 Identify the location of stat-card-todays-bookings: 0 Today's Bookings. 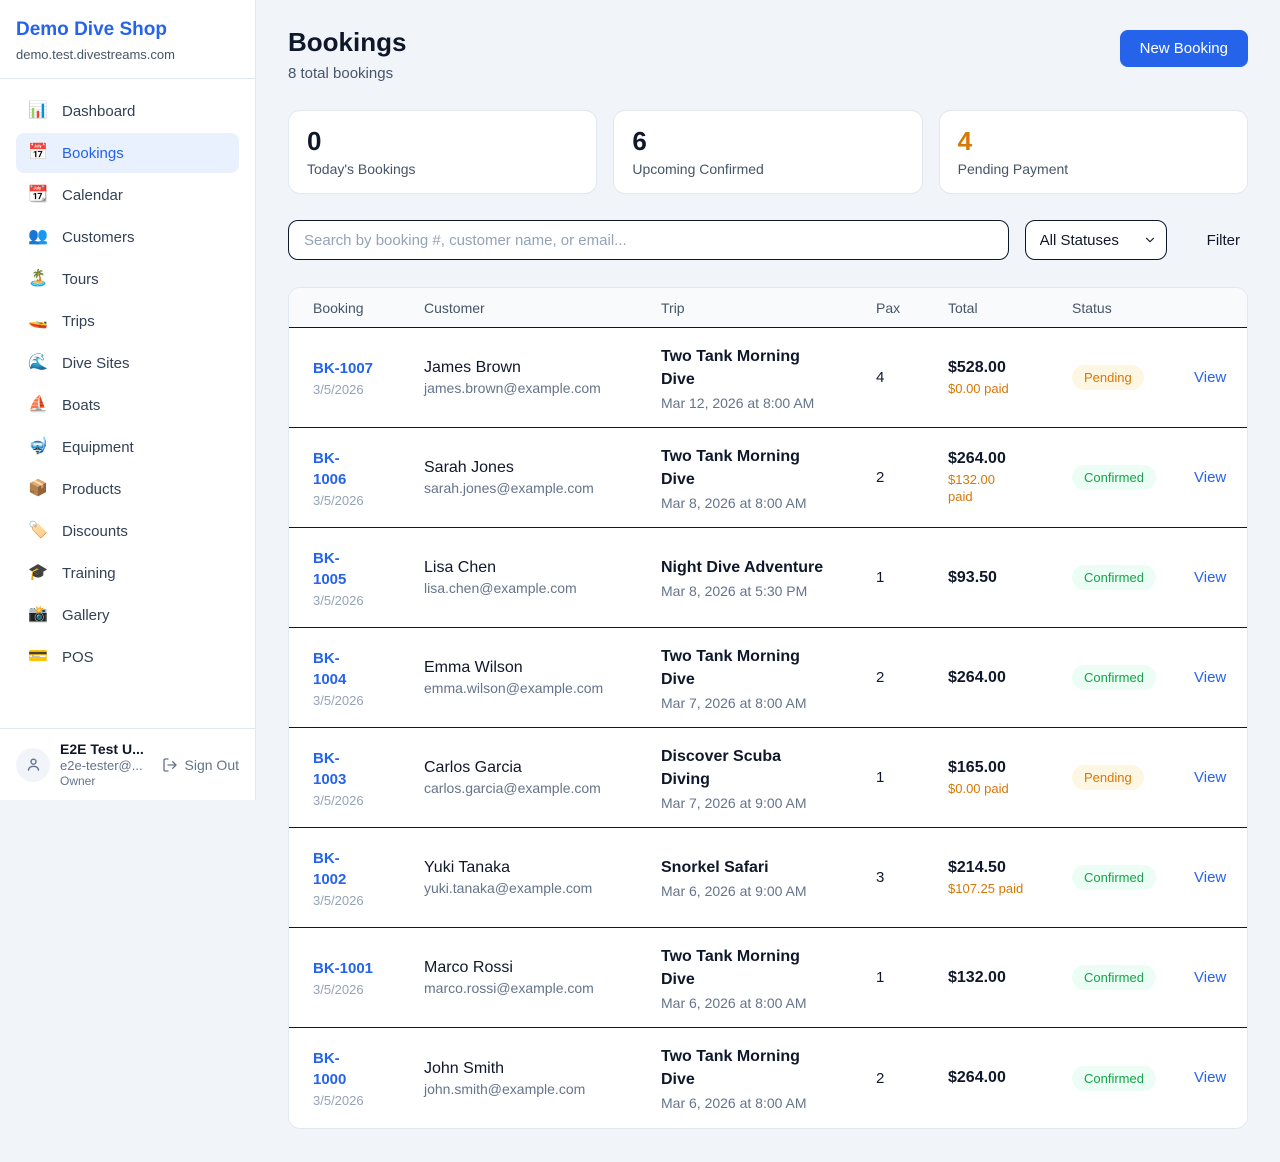
(443, 152).